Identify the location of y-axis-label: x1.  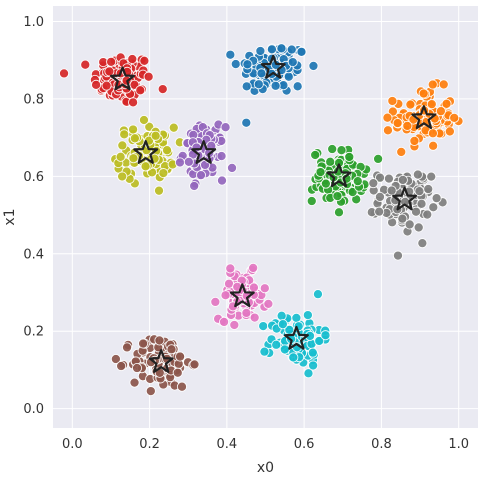
(10, 216).